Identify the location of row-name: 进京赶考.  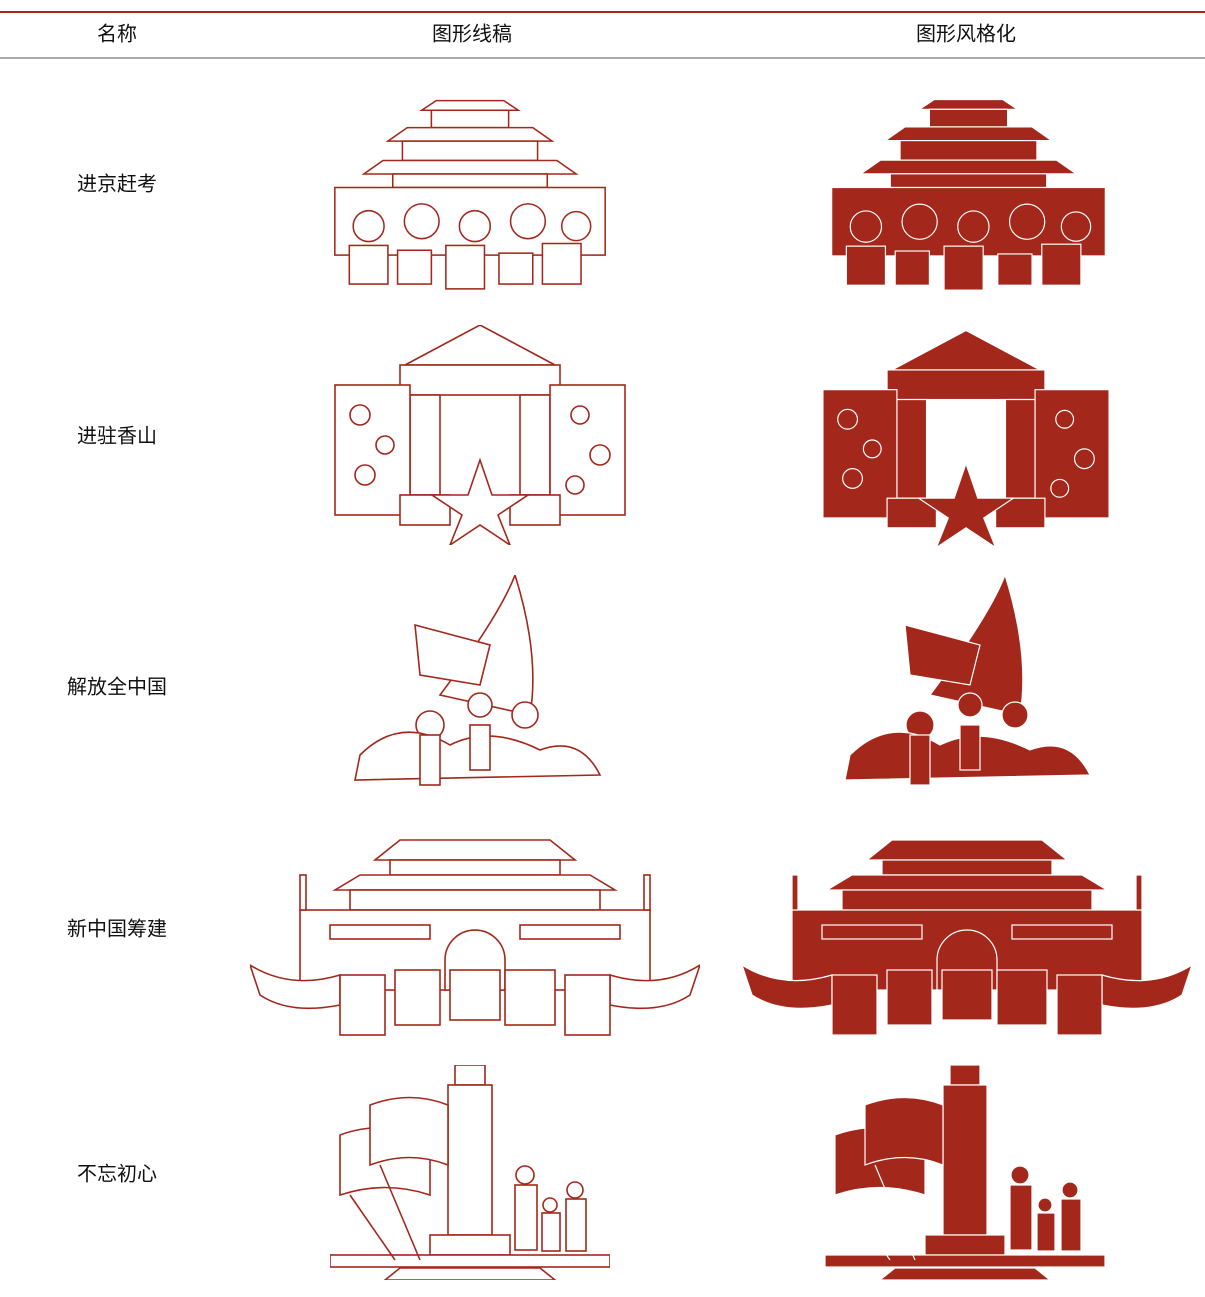
(117, 184).